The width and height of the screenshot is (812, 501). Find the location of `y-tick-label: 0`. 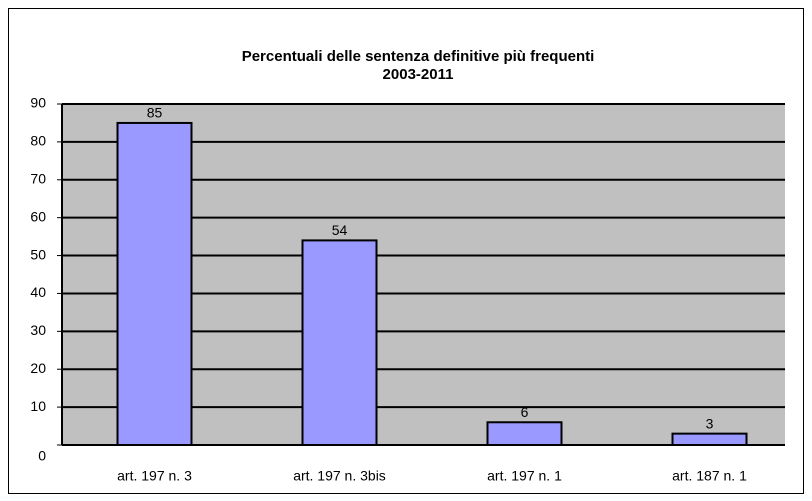

y-tick-label: 0 is located at coordinates (42, 456).